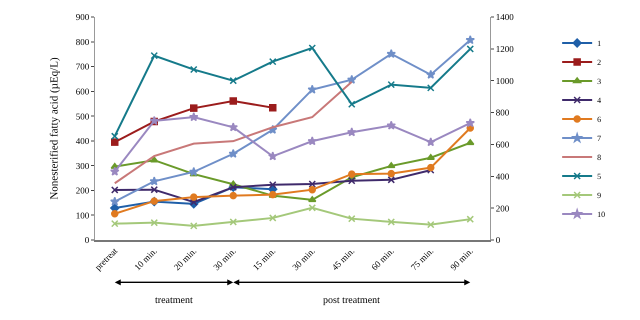 Image resolution: width=640 pixels, height=320 pixels. I want to click on x-tick-label: 60 min., so click(382, 259).